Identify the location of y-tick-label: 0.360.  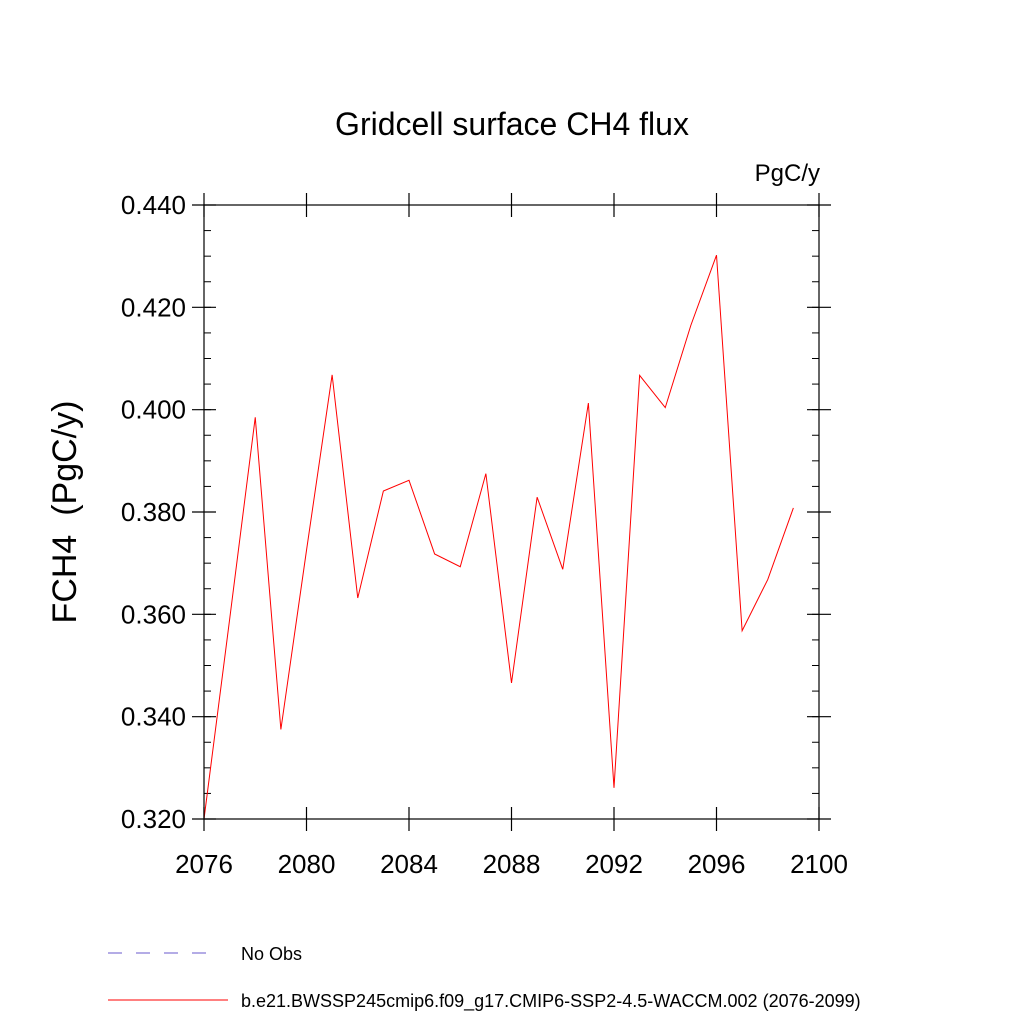
(153, 614).